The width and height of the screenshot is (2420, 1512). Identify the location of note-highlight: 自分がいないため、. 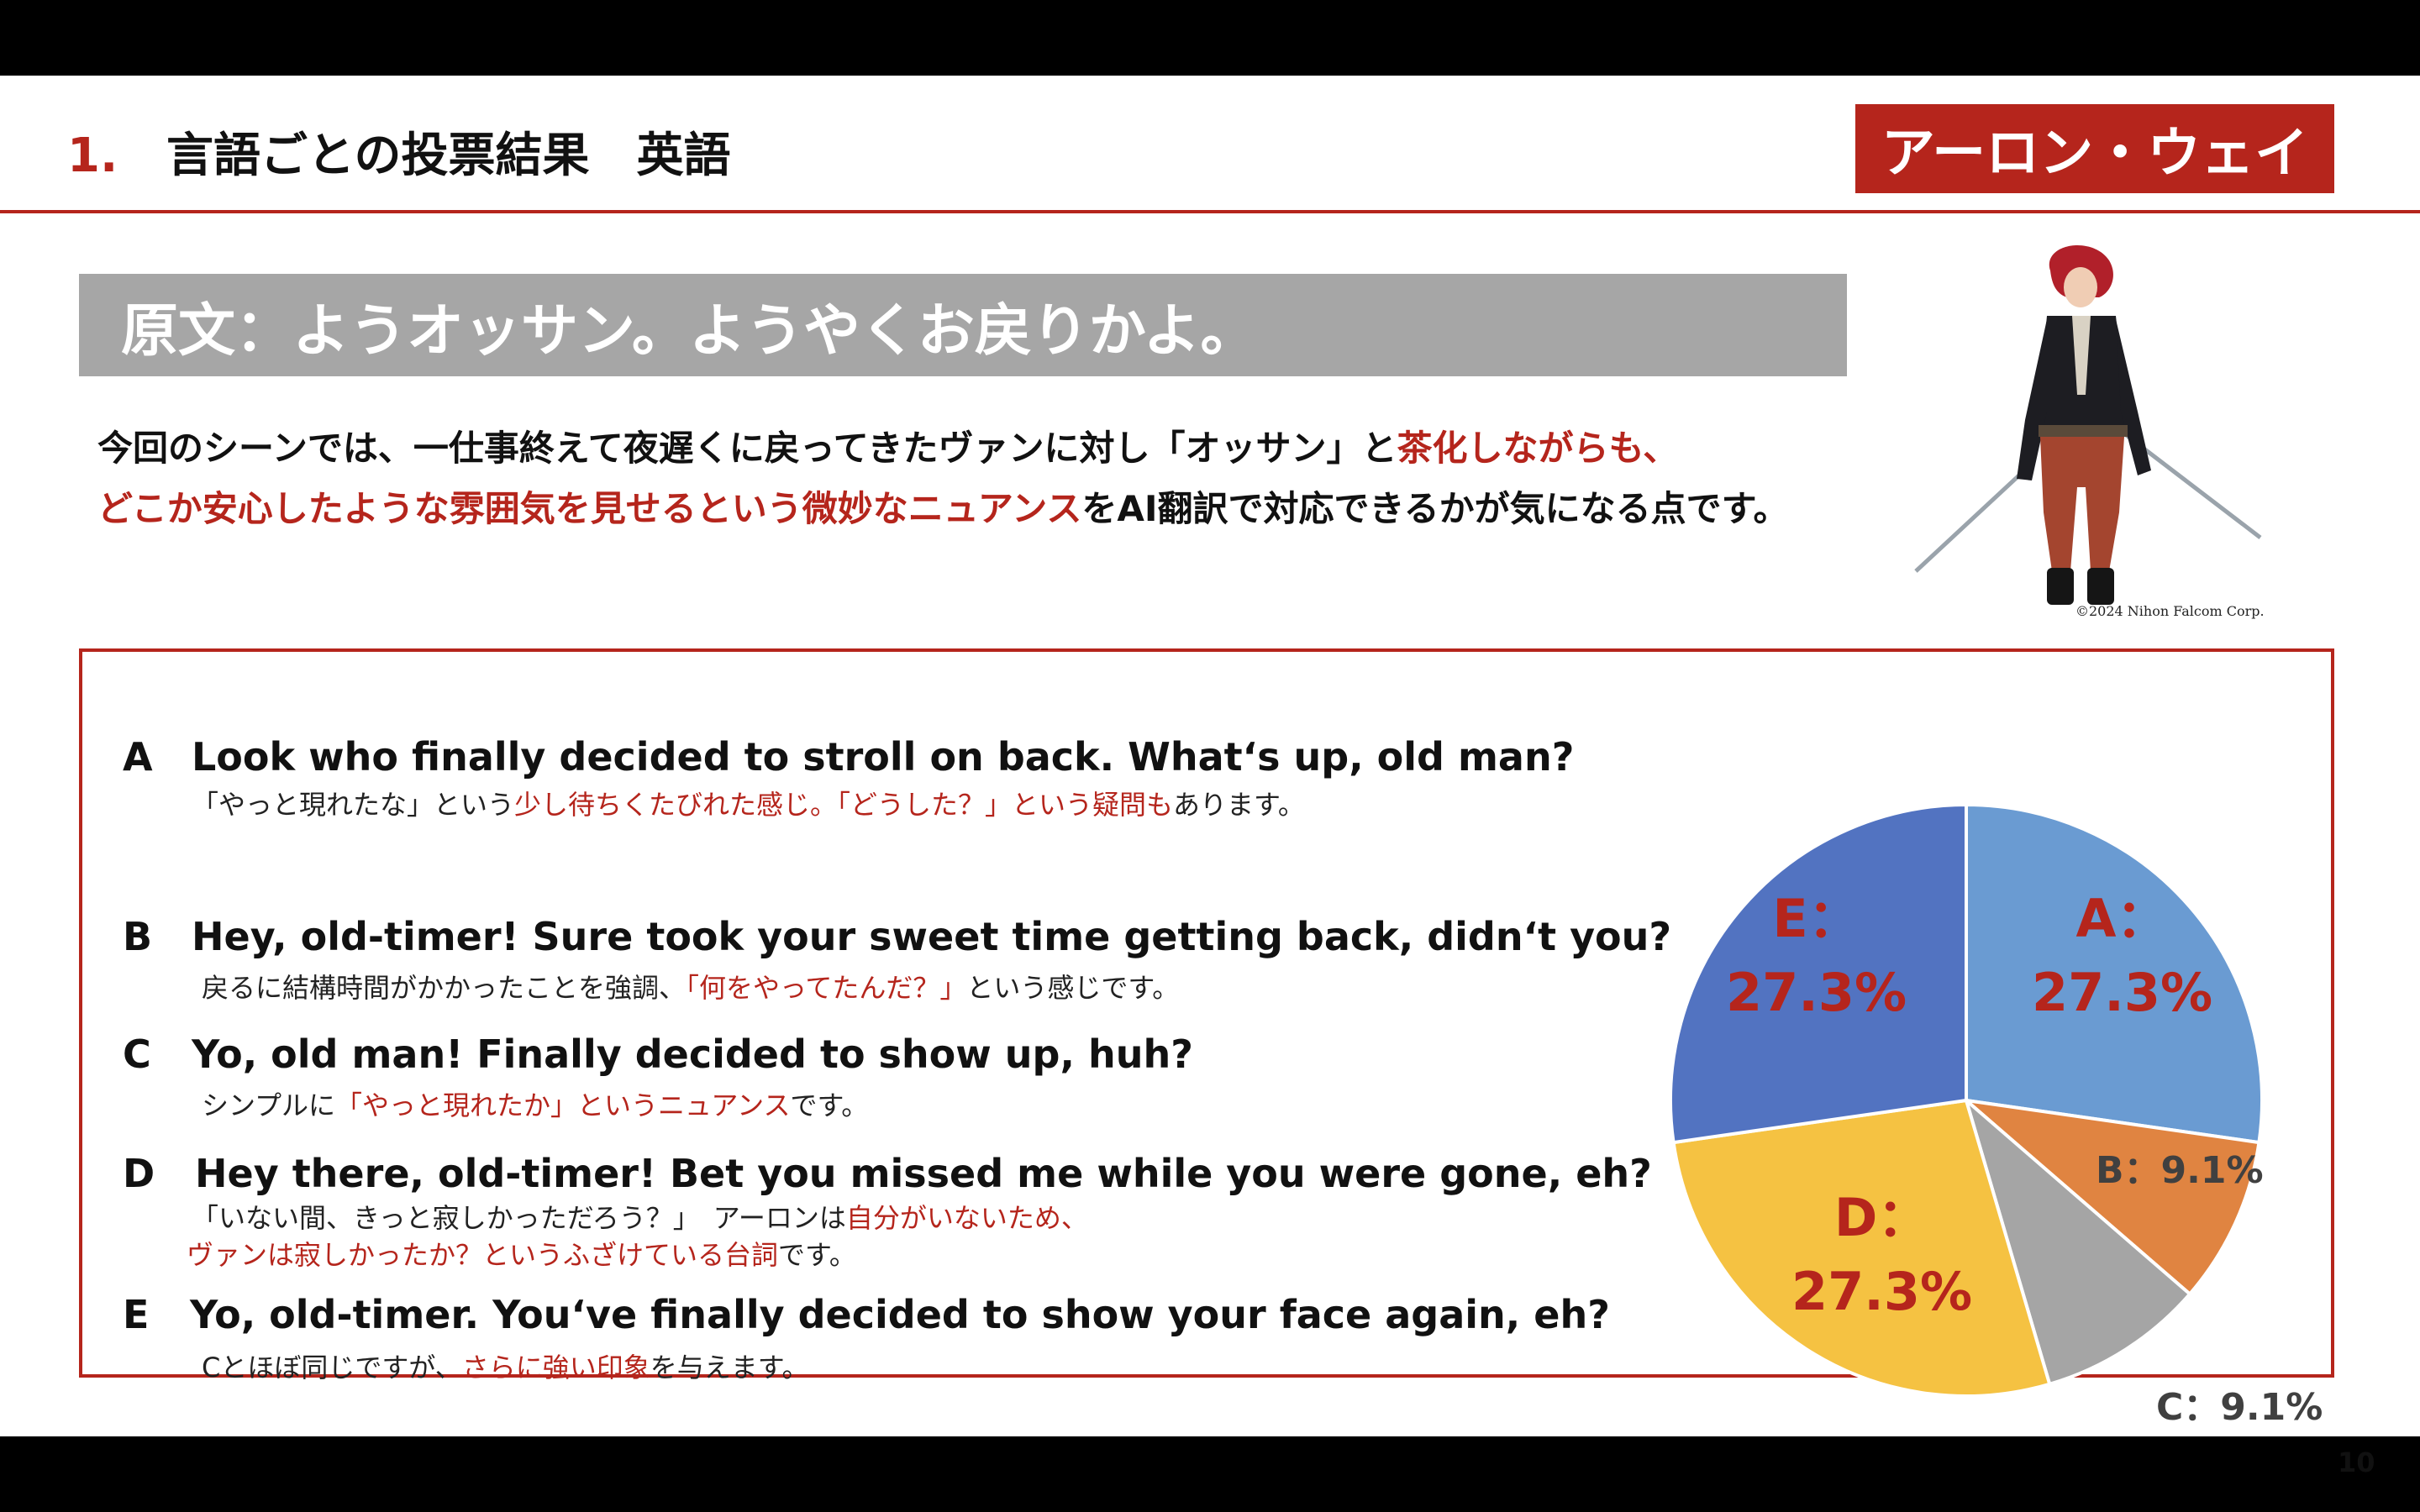
(966, 1218).